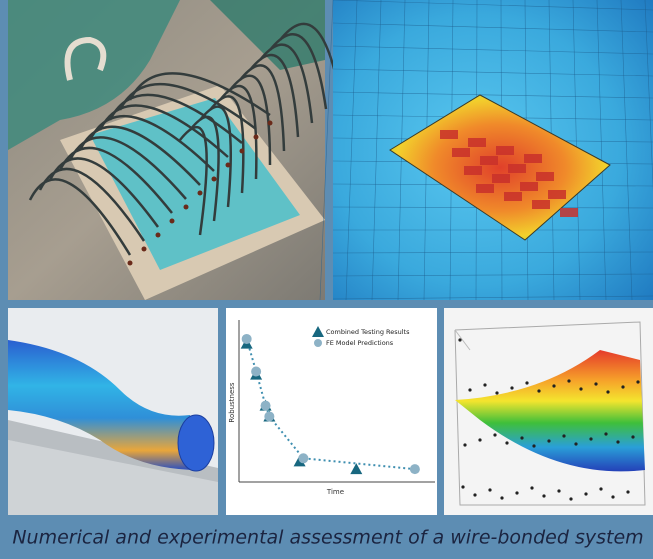  Describe the element at coordinates (318, 331) in the screenshot. I see `legend-marker` at that location.